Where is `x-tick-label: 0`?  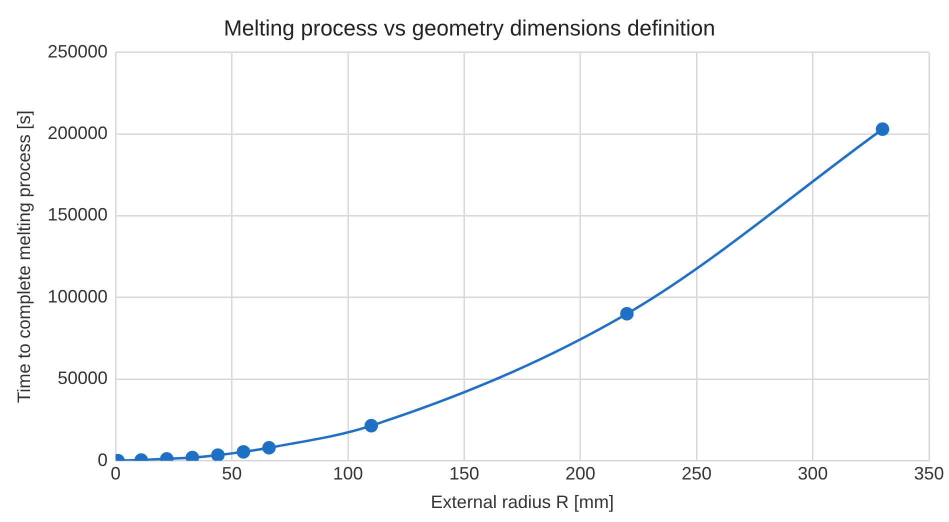
x-tick-label: 0 is located at coordinates (115, 474).